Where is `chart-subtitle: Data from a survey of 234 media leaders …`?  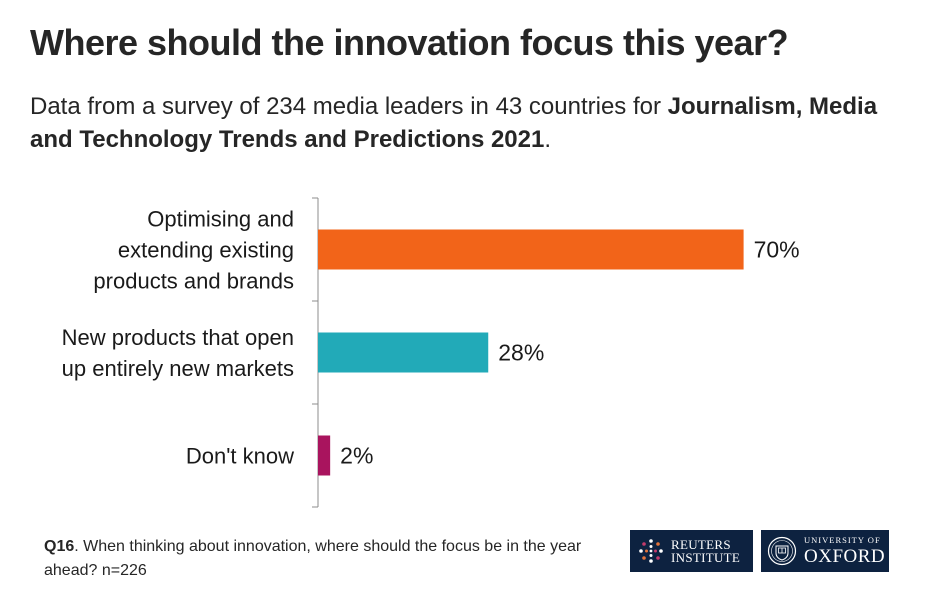 chart-subtitle: Data from a survey of 234 media leaders … is located at coordinates (475, 123).